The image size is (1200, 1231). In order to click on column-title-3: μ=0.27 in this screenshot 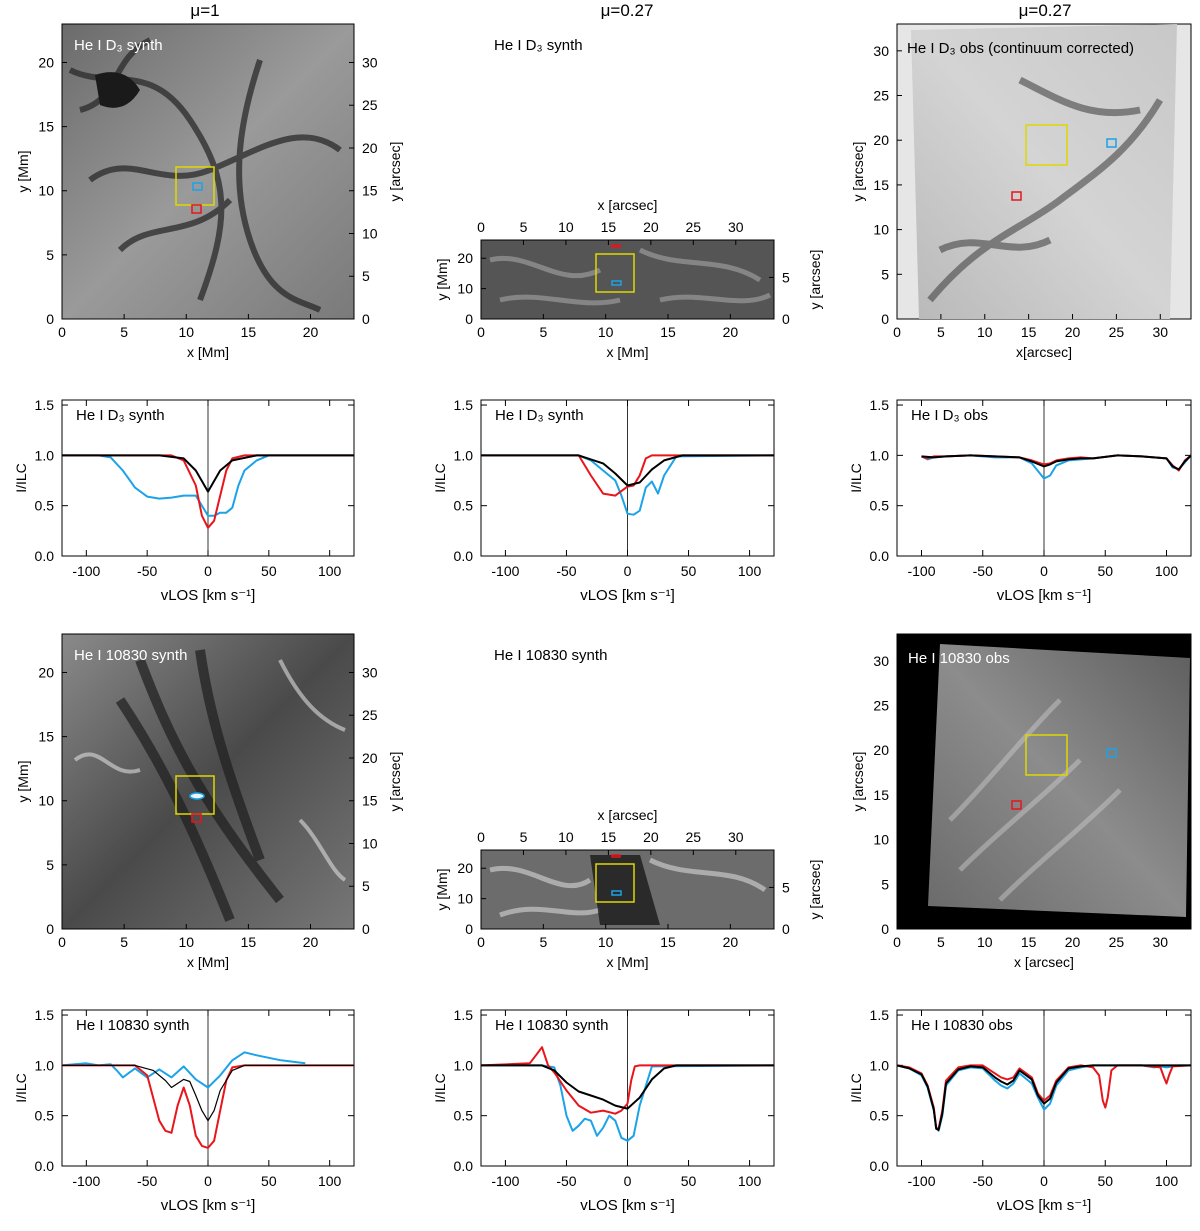, I will do `click(1045, 10)`.